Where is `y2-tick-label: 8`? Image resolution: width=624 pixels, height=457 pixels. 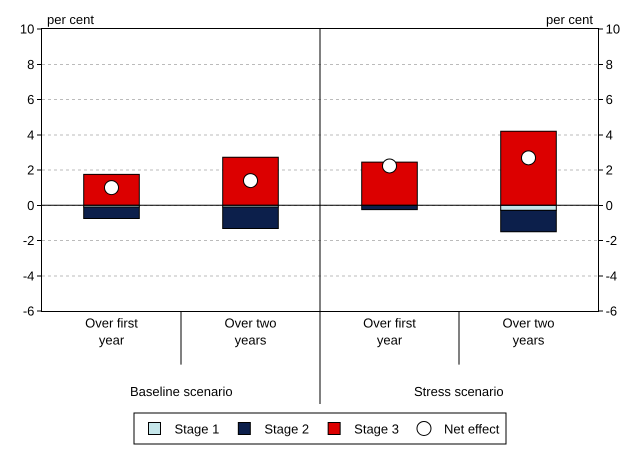 y2-tick-label: 8 is located at coordinates (609, 64).